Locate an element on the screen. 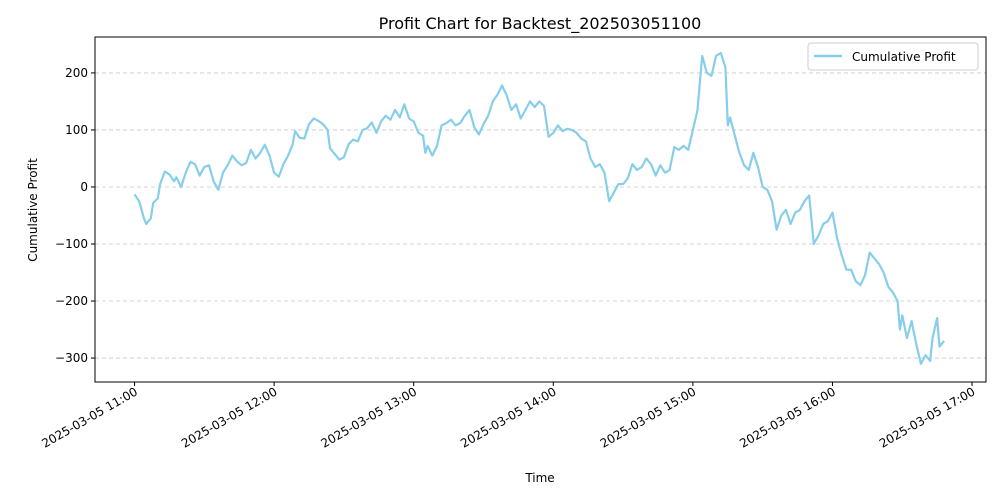 The width and height of the screenshot is (1000, 500). x-tick-label: 2025-03-05 17:00 is located at coordinates (927, 417).